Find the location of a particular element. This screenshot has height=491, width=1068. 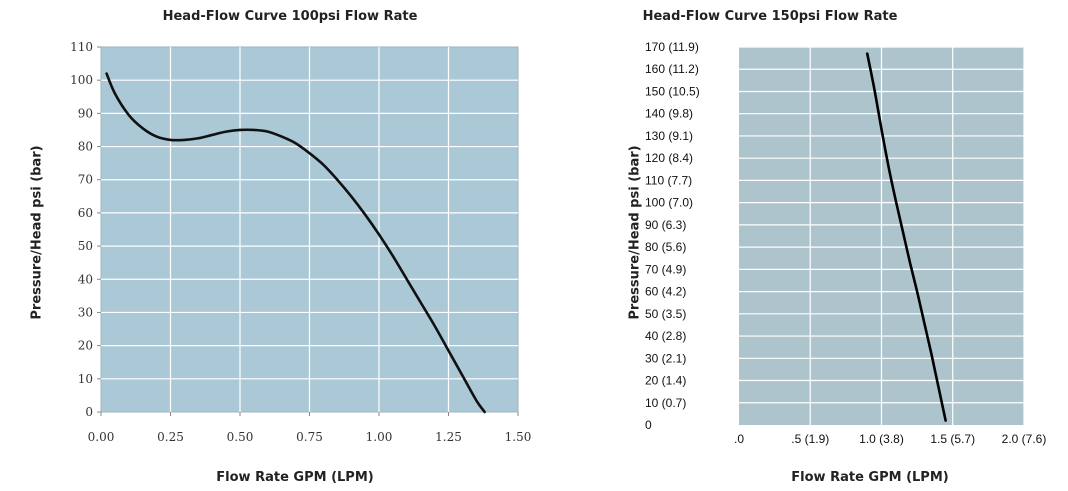

chart2-y-tick-label: 100 (7.0) is located at coordinates (669, 203).